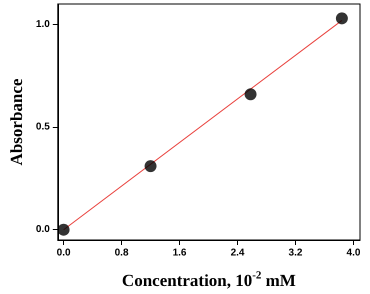 Image resolution: width=370 pixels, height=294 pixels. What do you see at coordinates (43, 24) in the screenshot?
I see `y-tick-label: 1.0` at bounding box center [43, 24].